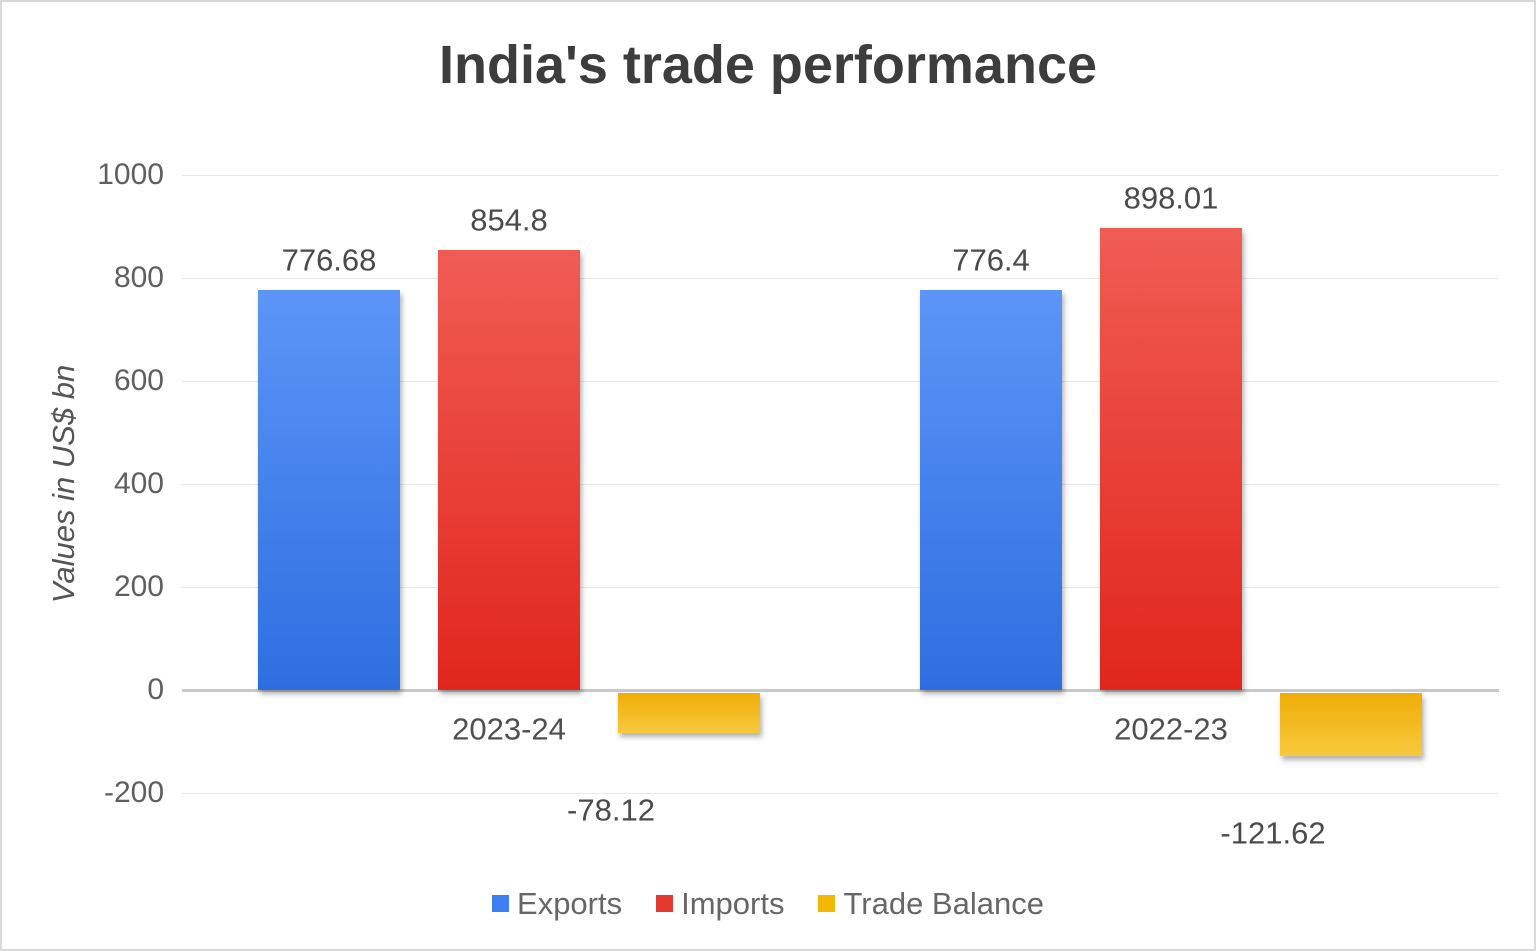 The image size is (1536, 951). Describe the element at coordinates (509, 729) in the screenshot. I see `category-label-2023-24: 2023-24` at that location.